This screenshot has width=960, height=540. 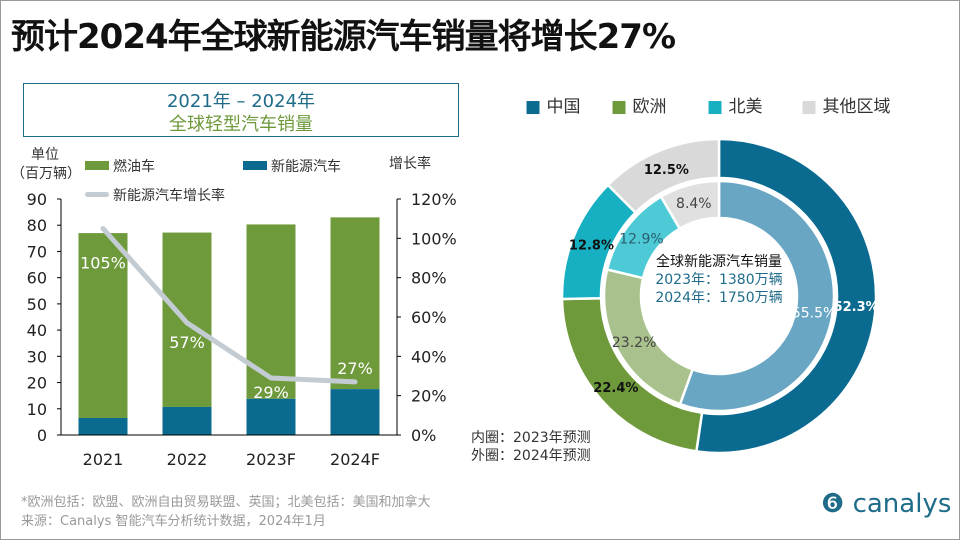 I want to click on legend-swatch-growth, so click(x=97, y=194).